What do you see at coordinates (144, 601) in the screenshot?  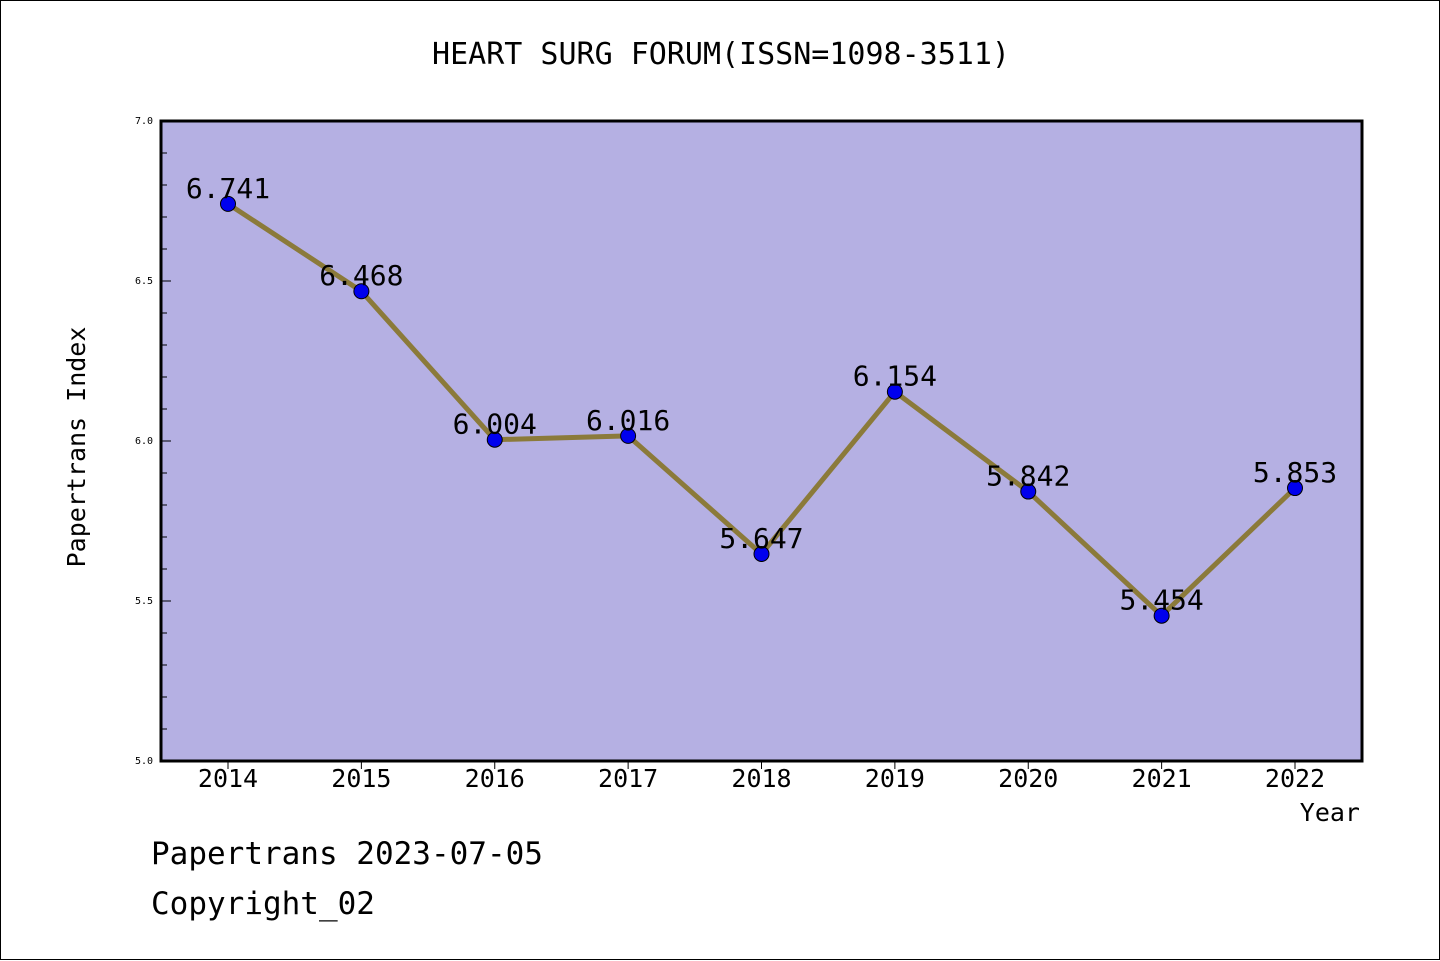 I see `y-tick-label: 5.5` at bounding box center [144, 601].